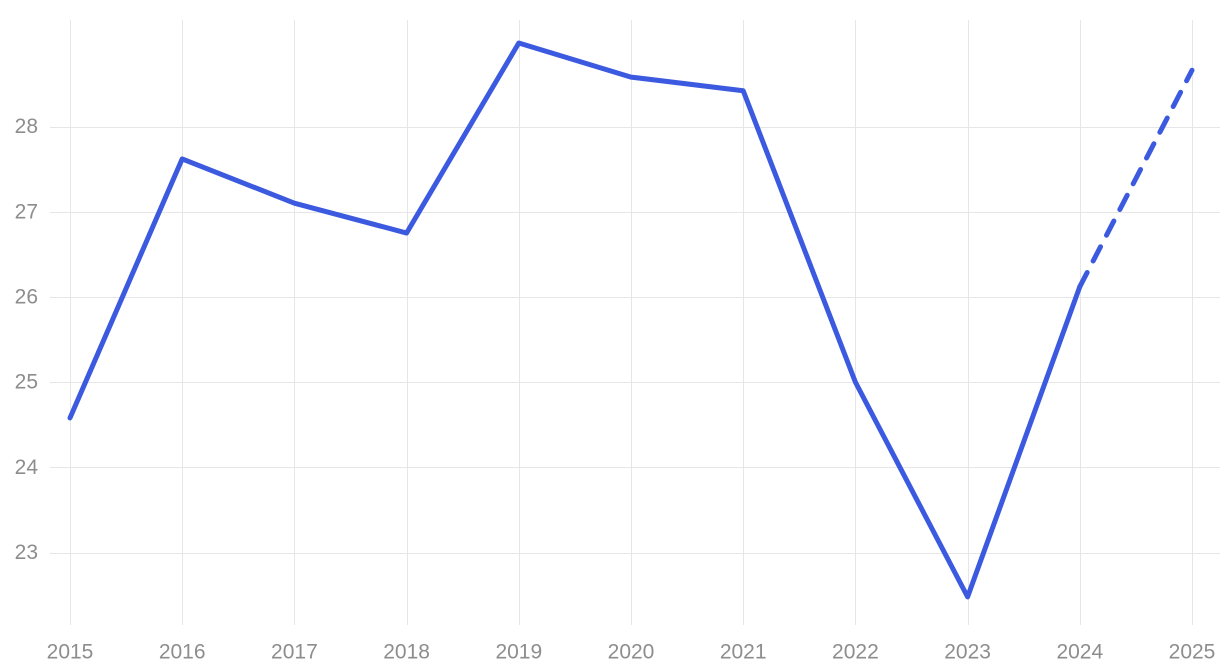  I want to click on y-tick-label-28: 28, so click(26, 126).